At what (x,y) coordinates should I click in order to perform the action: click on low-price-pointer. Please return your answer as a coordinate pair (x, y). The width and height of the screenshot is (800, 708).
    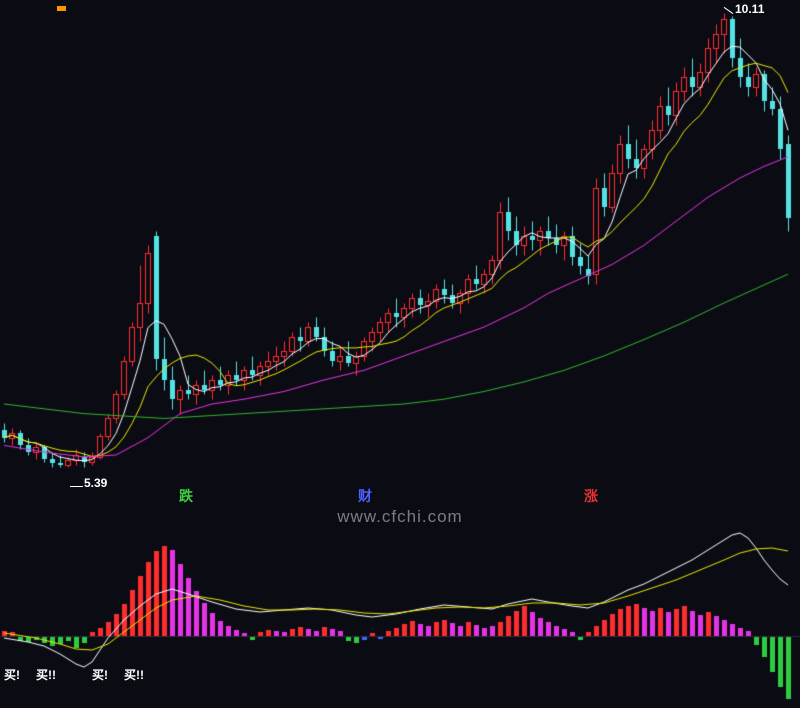
    Looking at the image, I should click on (76, 486).